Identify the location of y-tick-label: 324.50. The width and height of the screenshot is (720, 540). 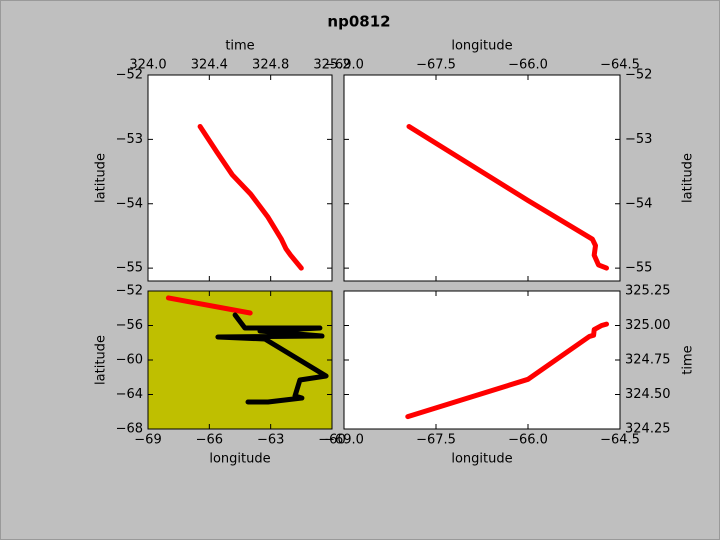
(648, 394).